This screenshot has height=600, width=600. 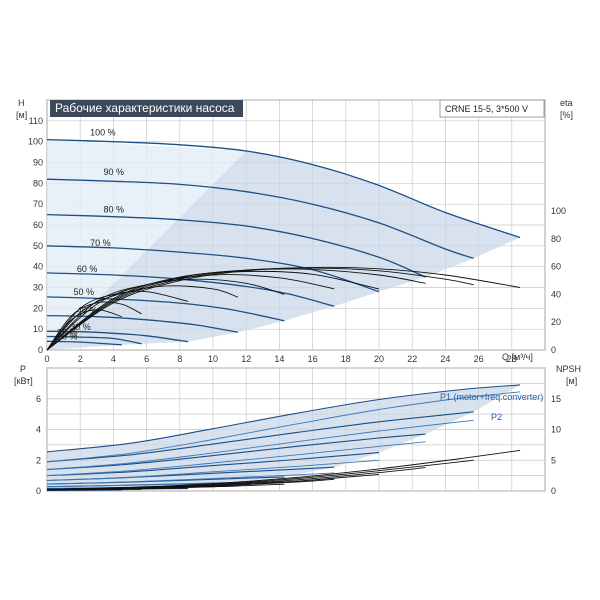 I want to click on y-tick-label: 90, so click(x=38, y=163).